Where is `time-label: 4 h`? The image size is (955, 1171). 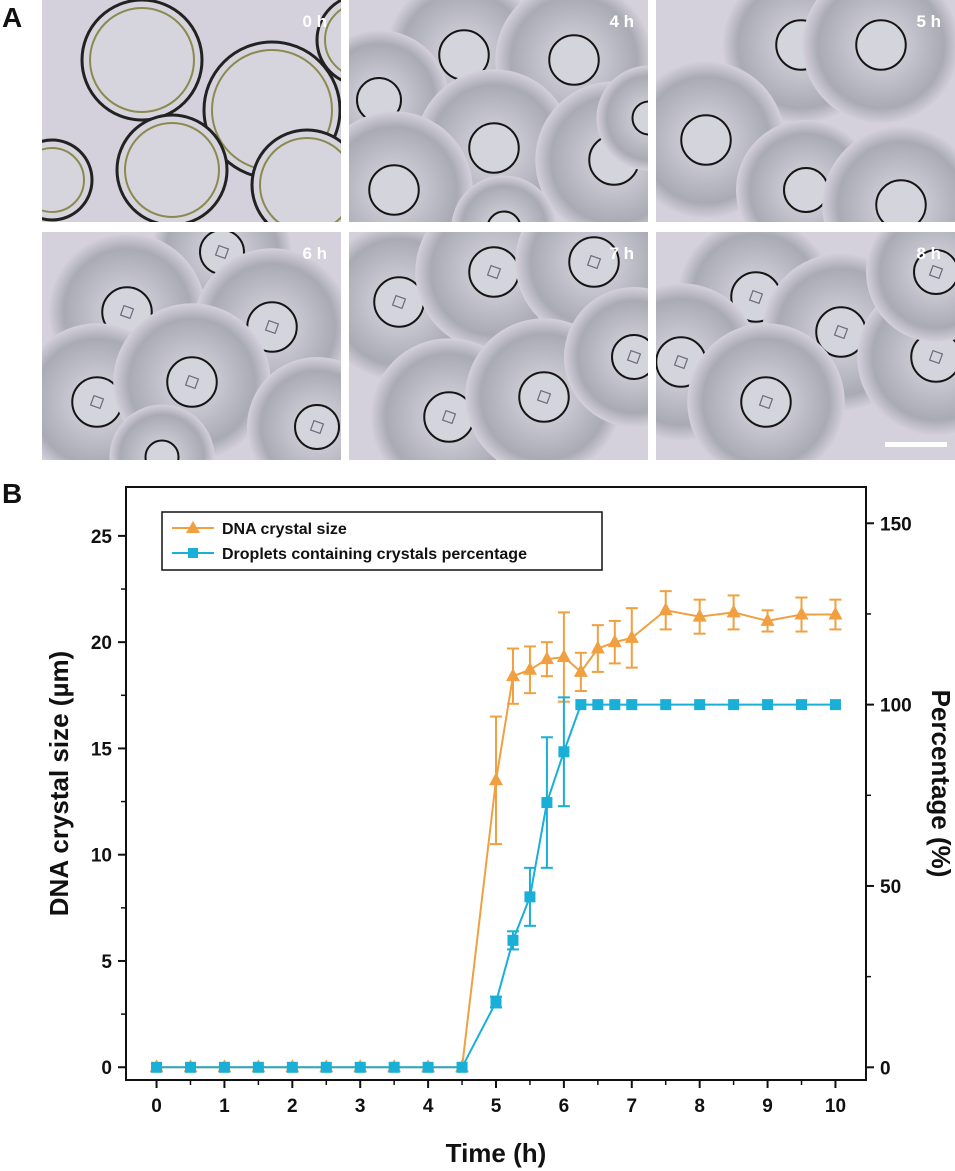
time-label: 4 h is located at coordinates (621, 21).